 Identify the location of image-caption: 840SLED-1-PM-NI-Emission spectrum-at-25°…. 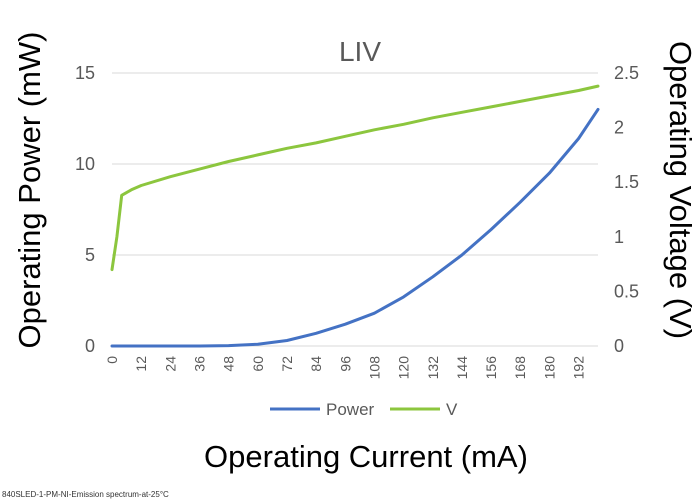
(85, 494).